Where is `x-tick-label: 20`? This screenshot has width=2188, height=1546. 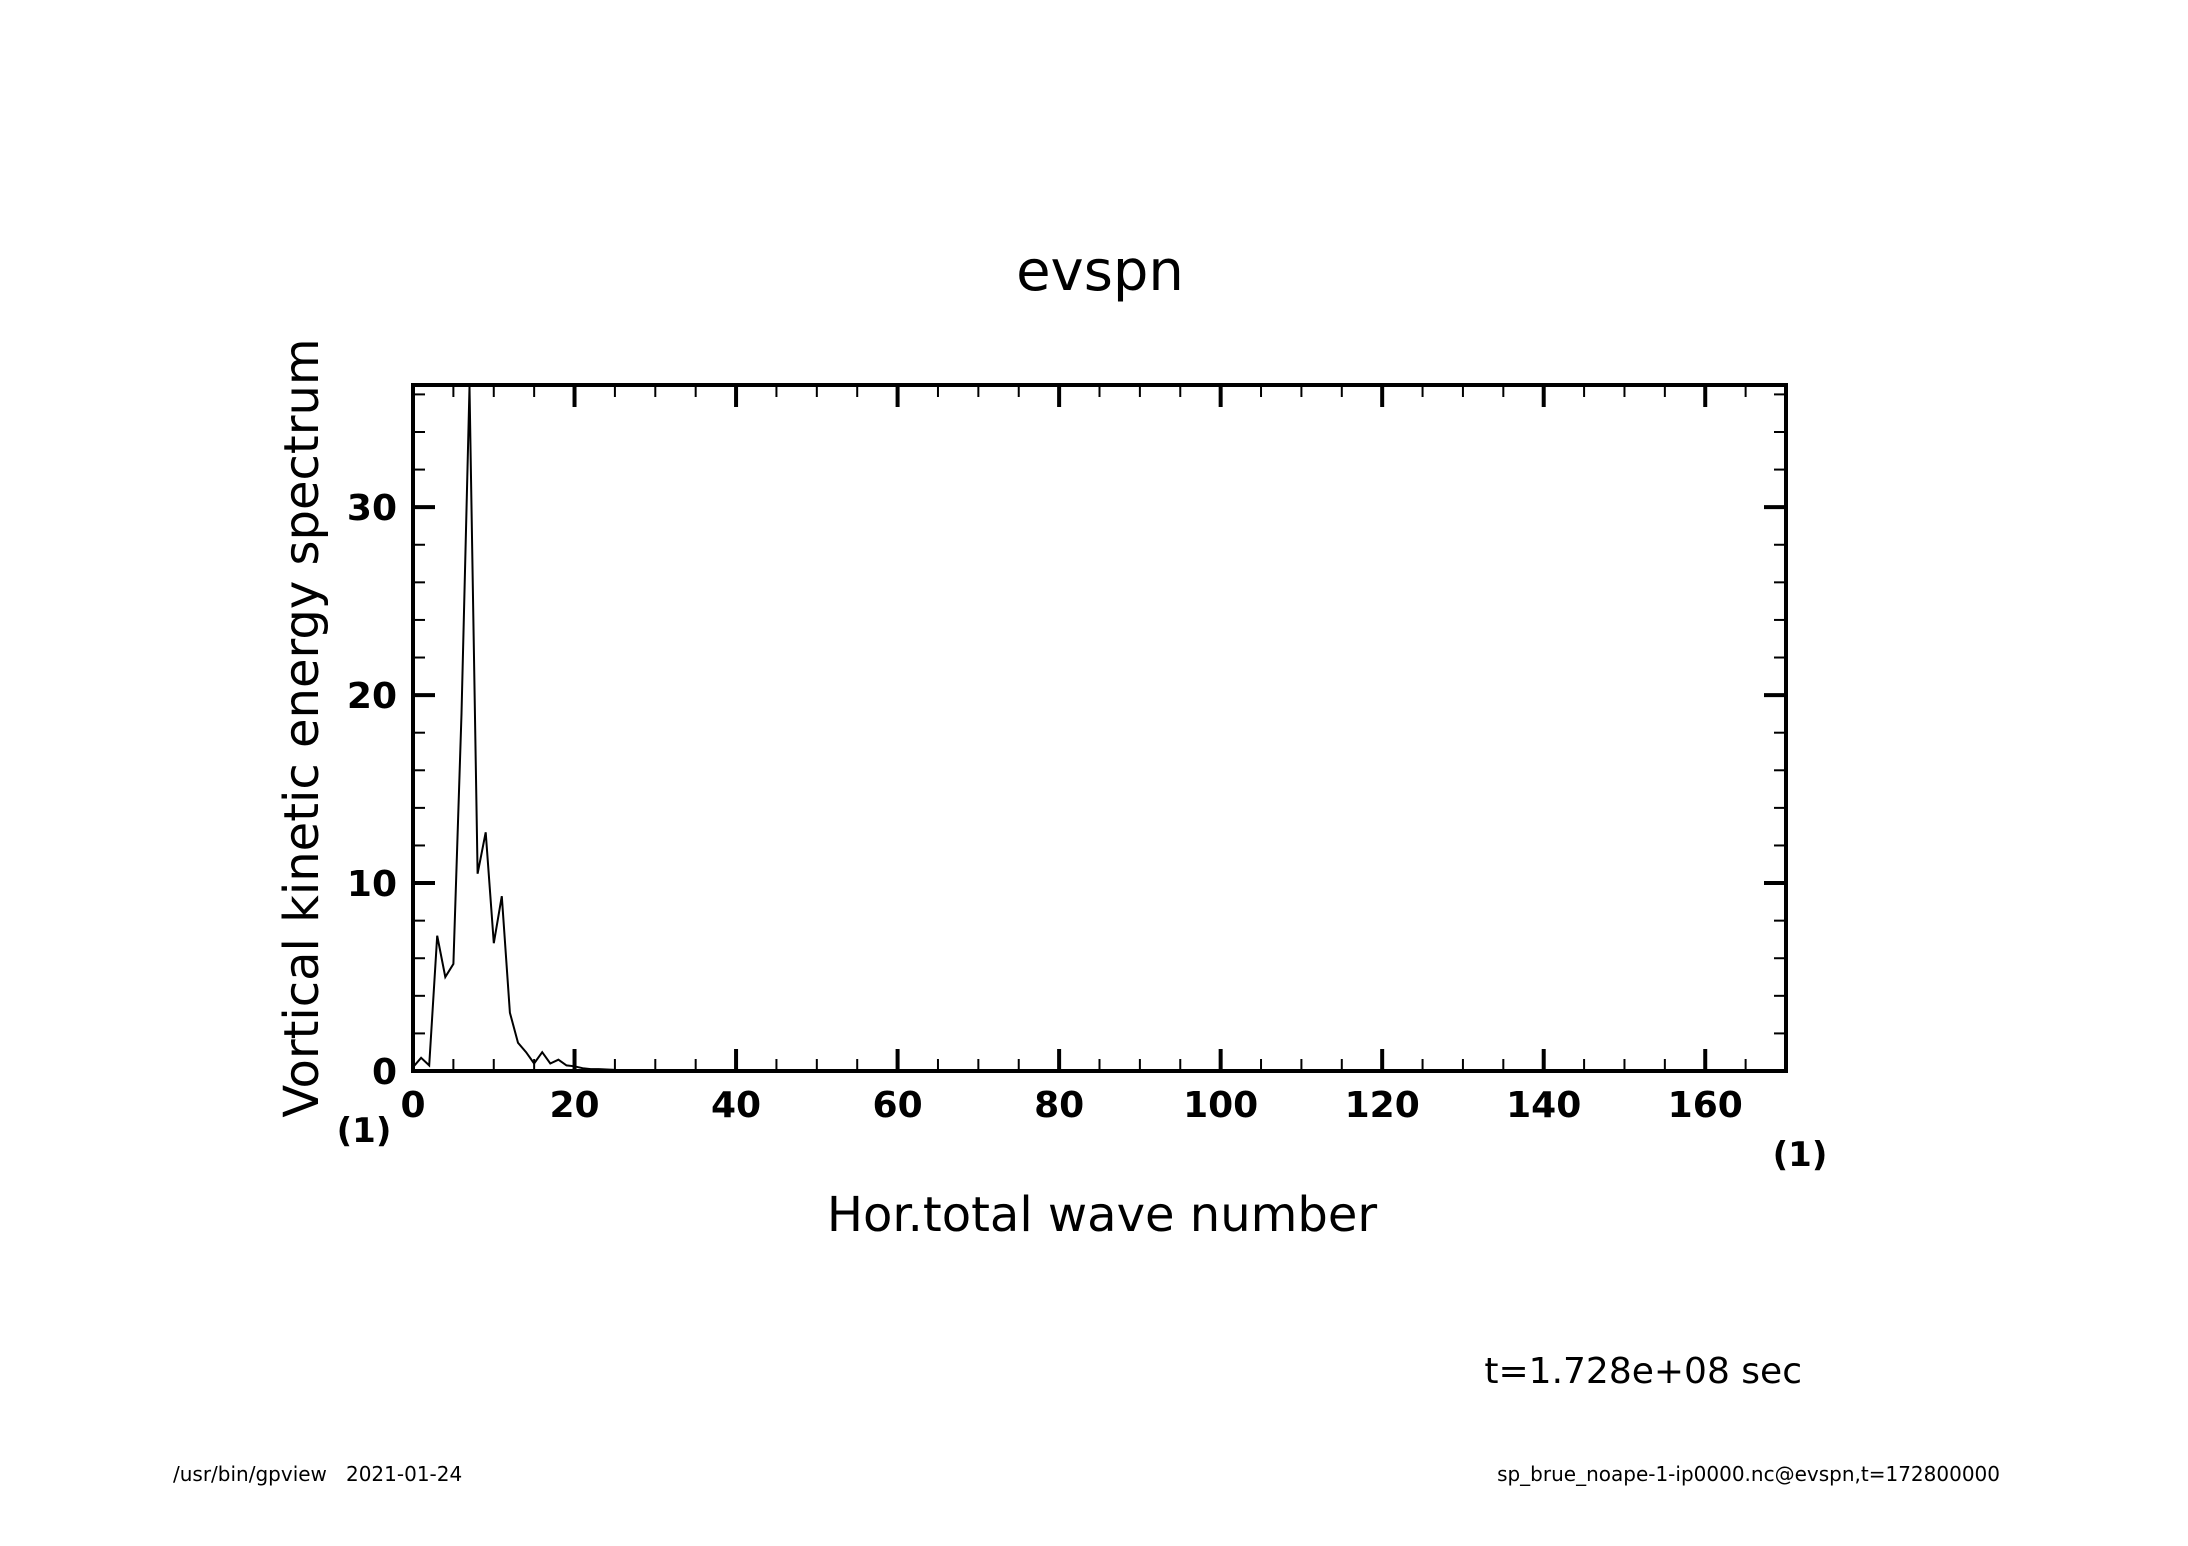
x-tick-label: 20 is located at coordinates (574, 1105).